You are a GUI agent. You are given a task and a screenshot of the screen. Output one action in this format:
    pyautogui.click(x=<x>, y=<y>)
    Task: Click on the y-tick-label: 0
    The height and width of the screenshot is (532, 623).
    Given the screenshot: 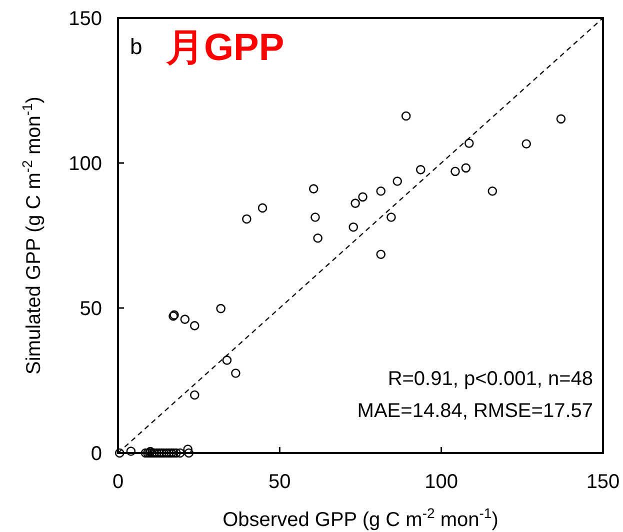 What is the action you would take?
    pyautogui.click(x=96, y=454)
    